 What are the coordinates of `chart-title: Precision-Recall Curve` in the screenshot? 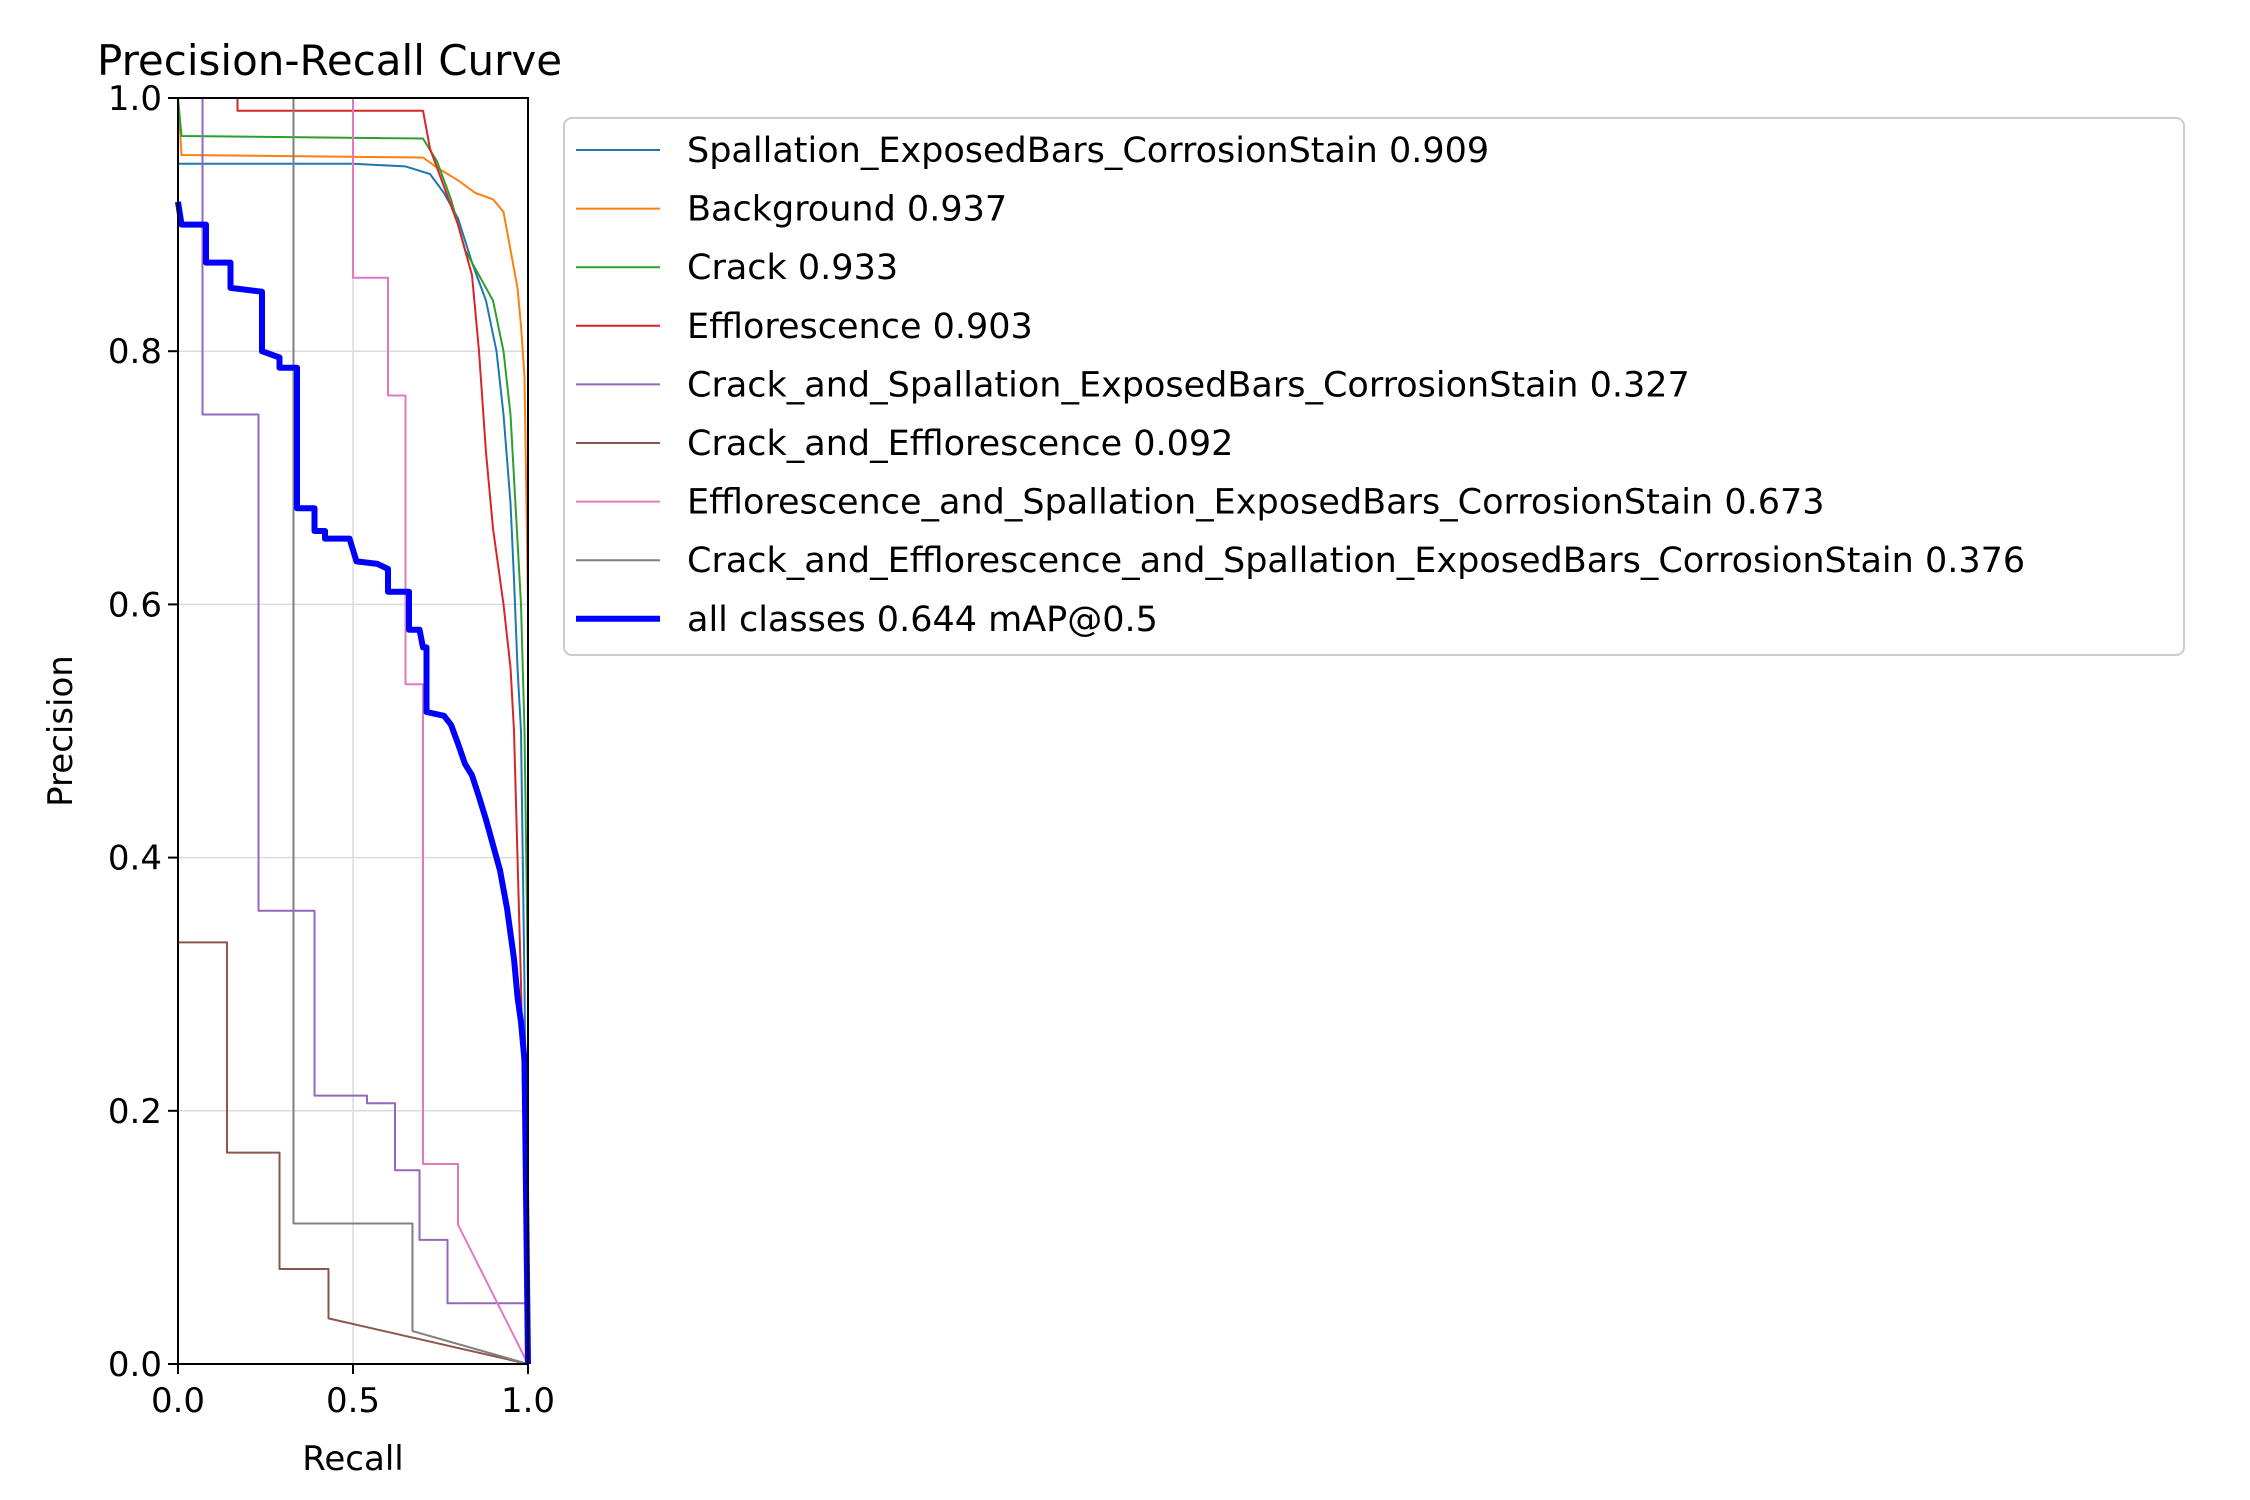 It's located at (329, 60).